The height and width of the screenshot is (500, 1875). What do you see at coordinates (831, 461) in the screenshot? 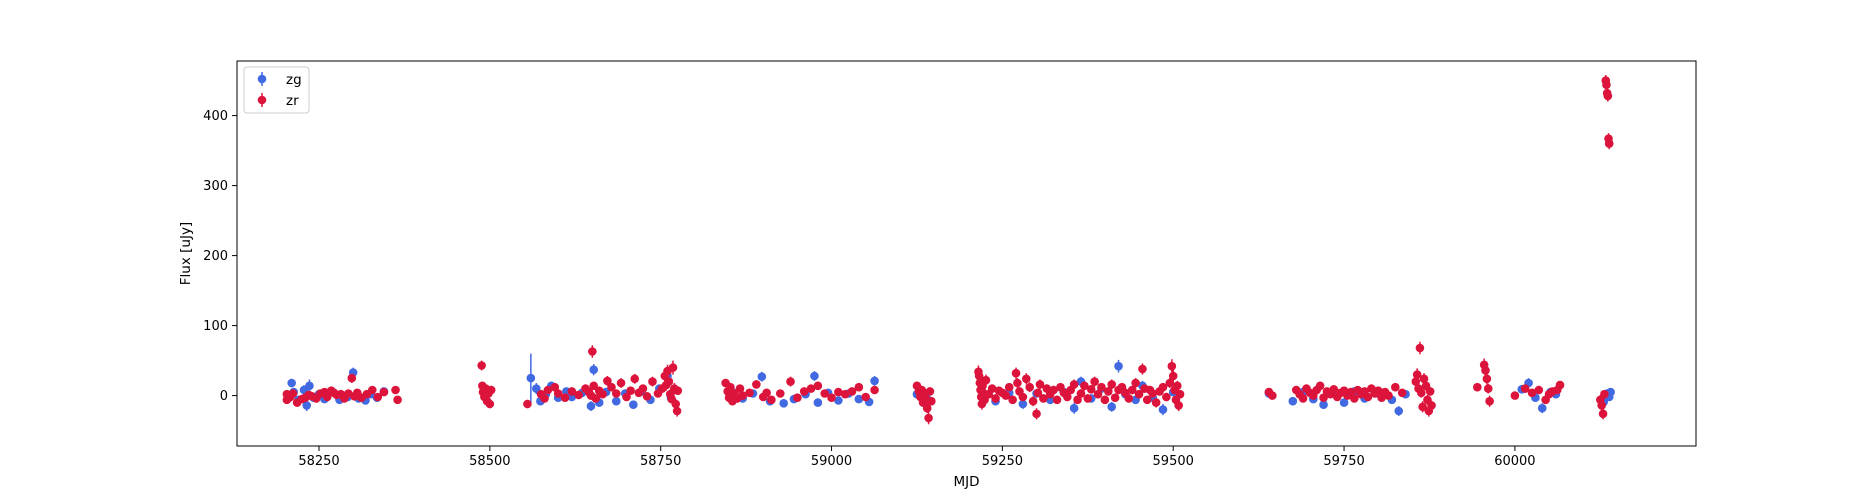
I see `x-tick-label: 59000` at bounding box center [831, 461].